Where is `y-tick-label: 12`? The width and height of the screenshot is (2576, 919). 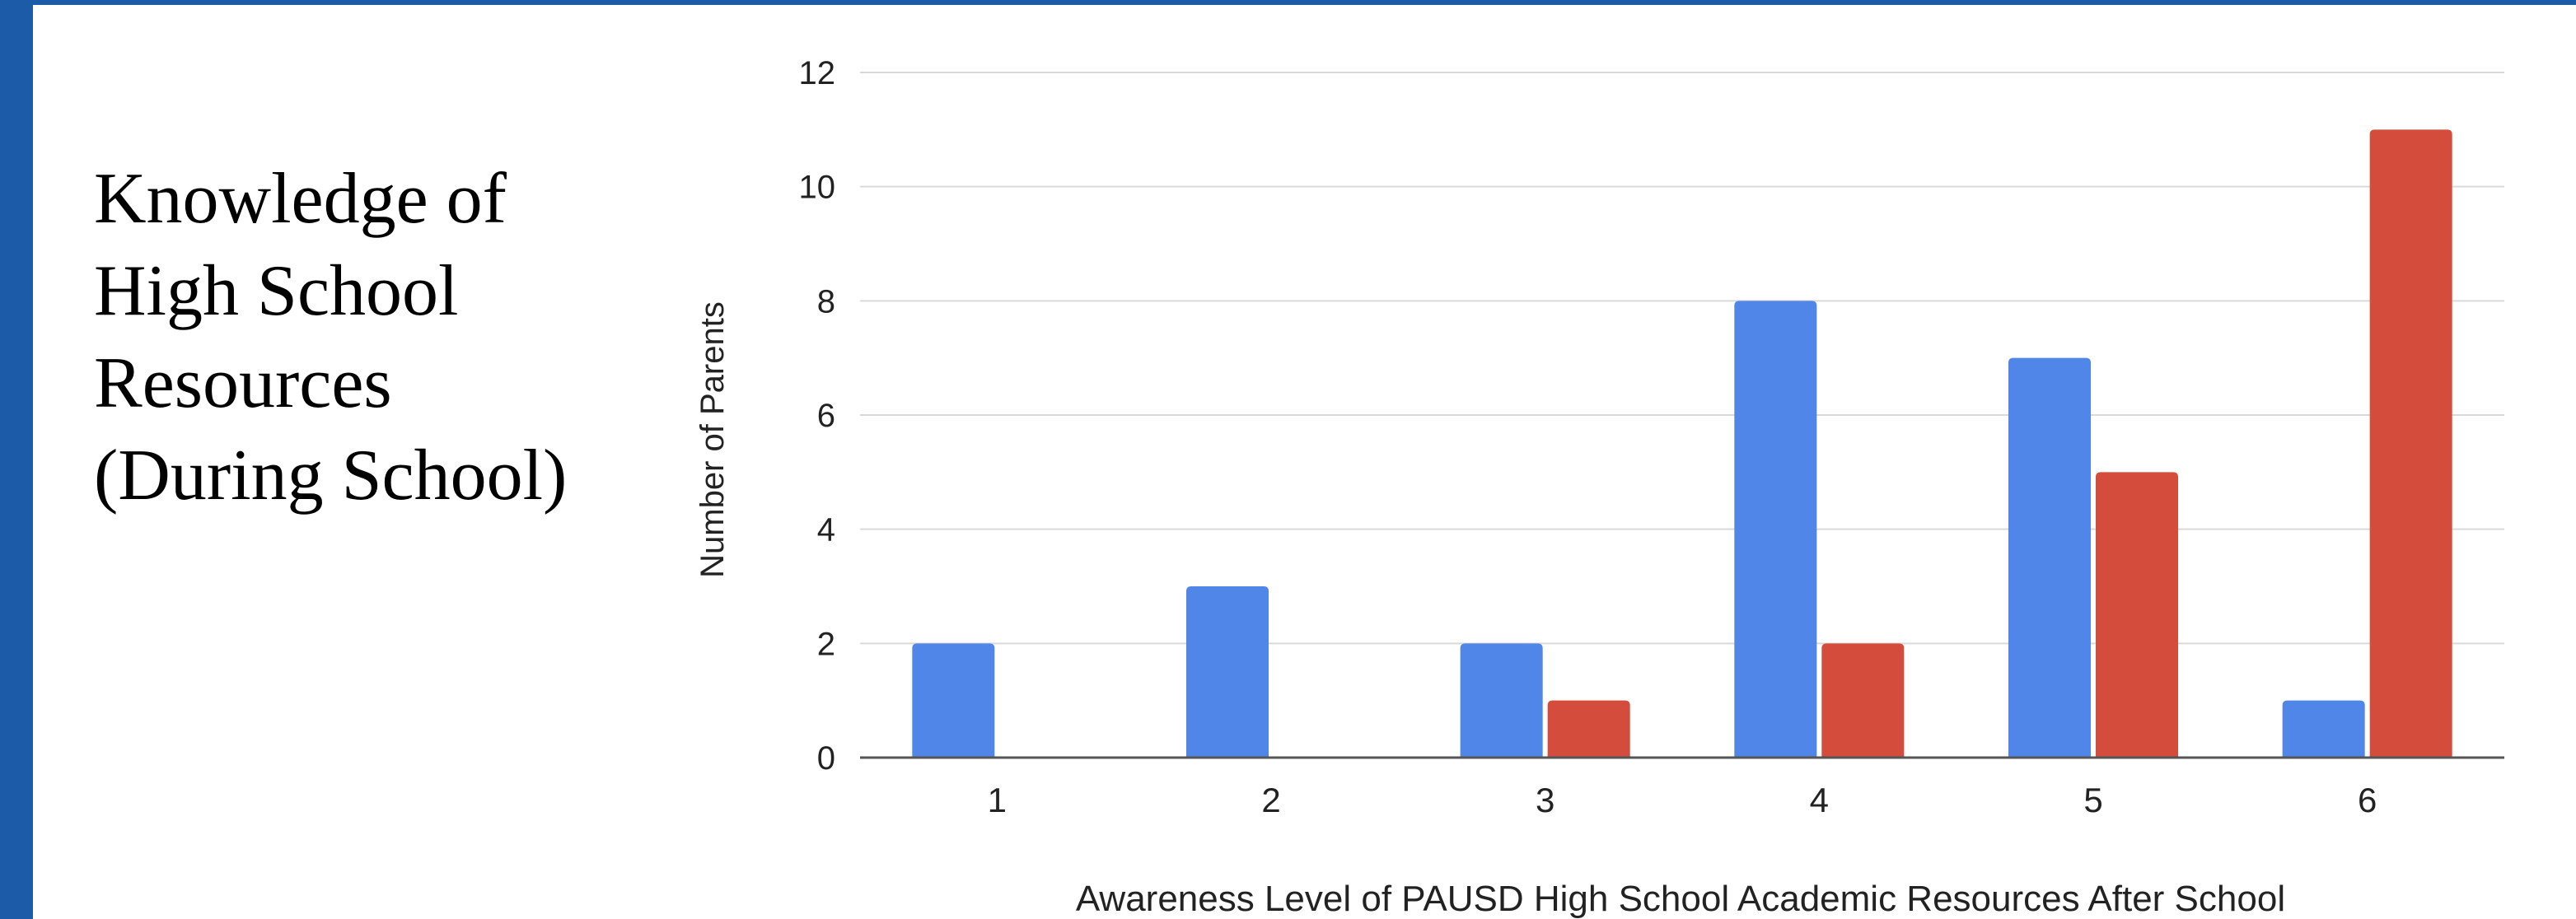
y-tick-label: 12 is located at coordinates (817, 73).